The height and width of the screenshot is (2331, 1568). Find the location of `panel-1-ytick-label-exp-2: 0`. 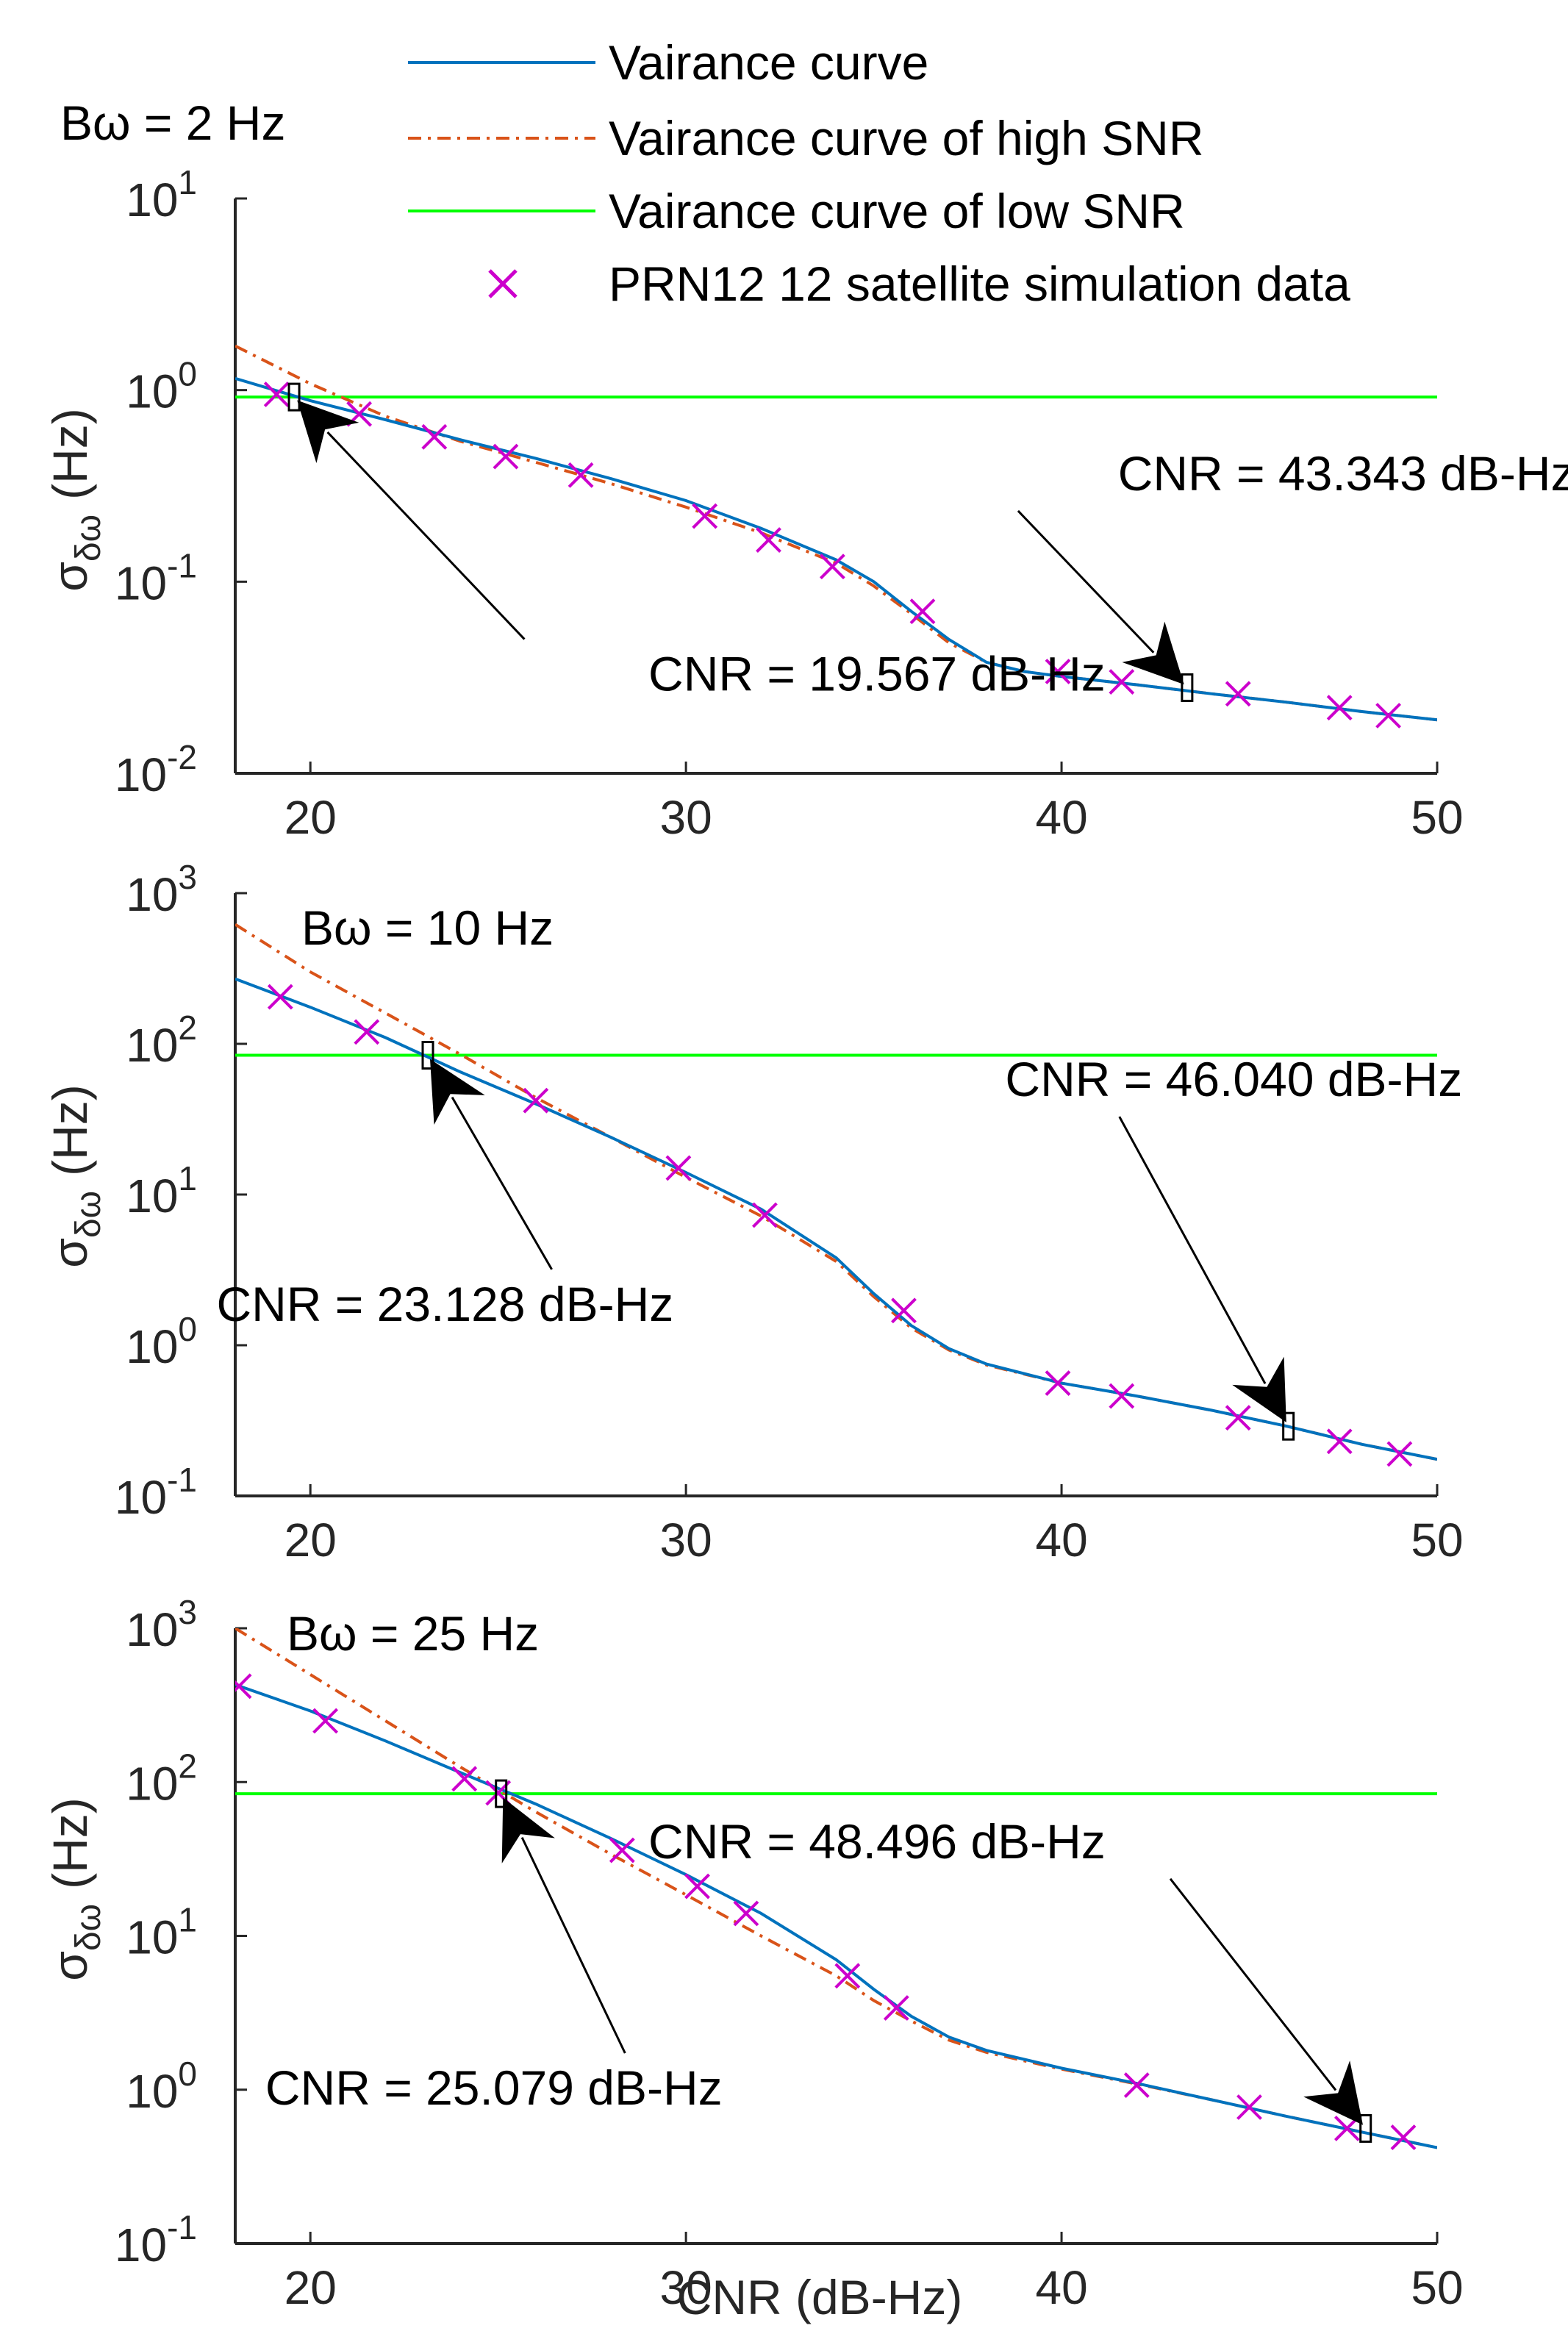

panel-1-ytick-label-exp-2: 0 is located at coordinates (187, 374).